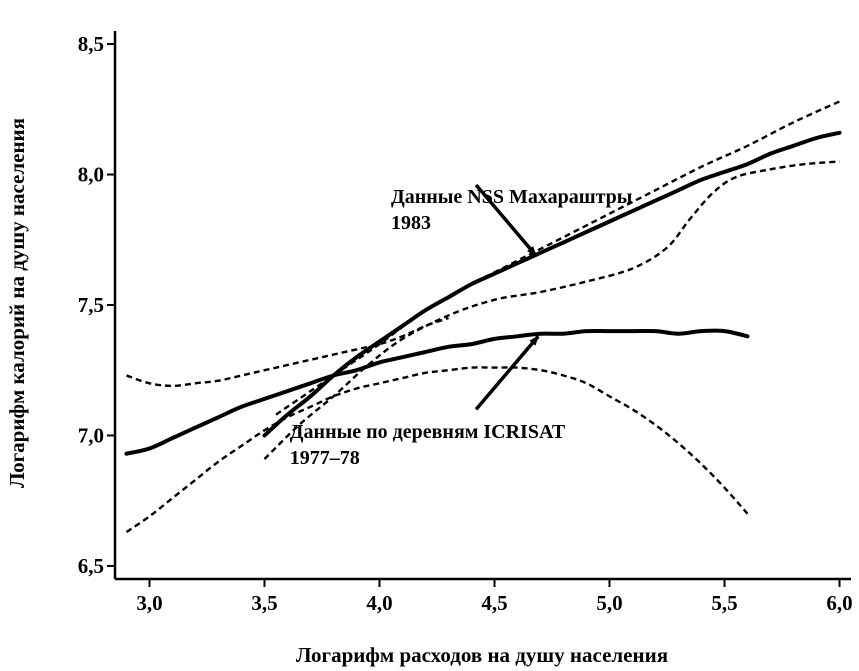 This screenshot has height=671, width=859. I want to click on series-line-icrisat, so click(437, 392).